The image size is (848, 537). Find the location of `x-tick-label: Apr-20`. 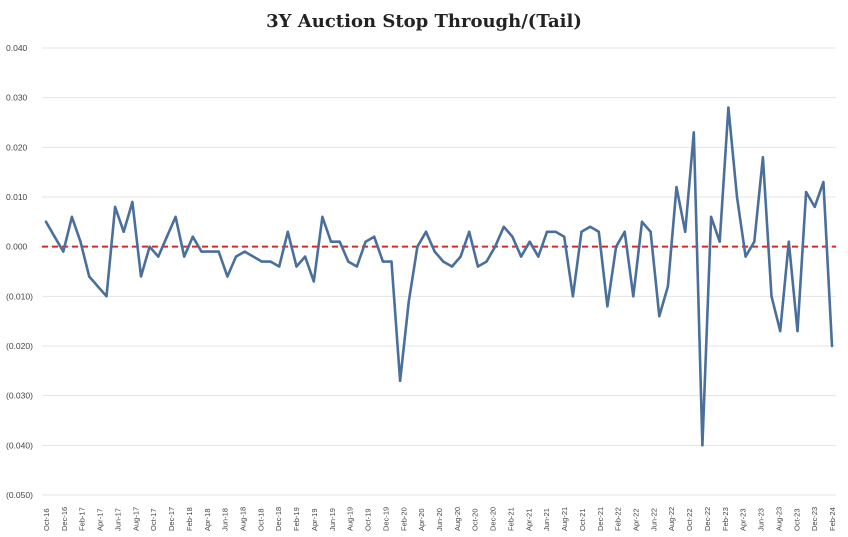

x-tick-label: Apr-20 is located at coordinates (421, 519).